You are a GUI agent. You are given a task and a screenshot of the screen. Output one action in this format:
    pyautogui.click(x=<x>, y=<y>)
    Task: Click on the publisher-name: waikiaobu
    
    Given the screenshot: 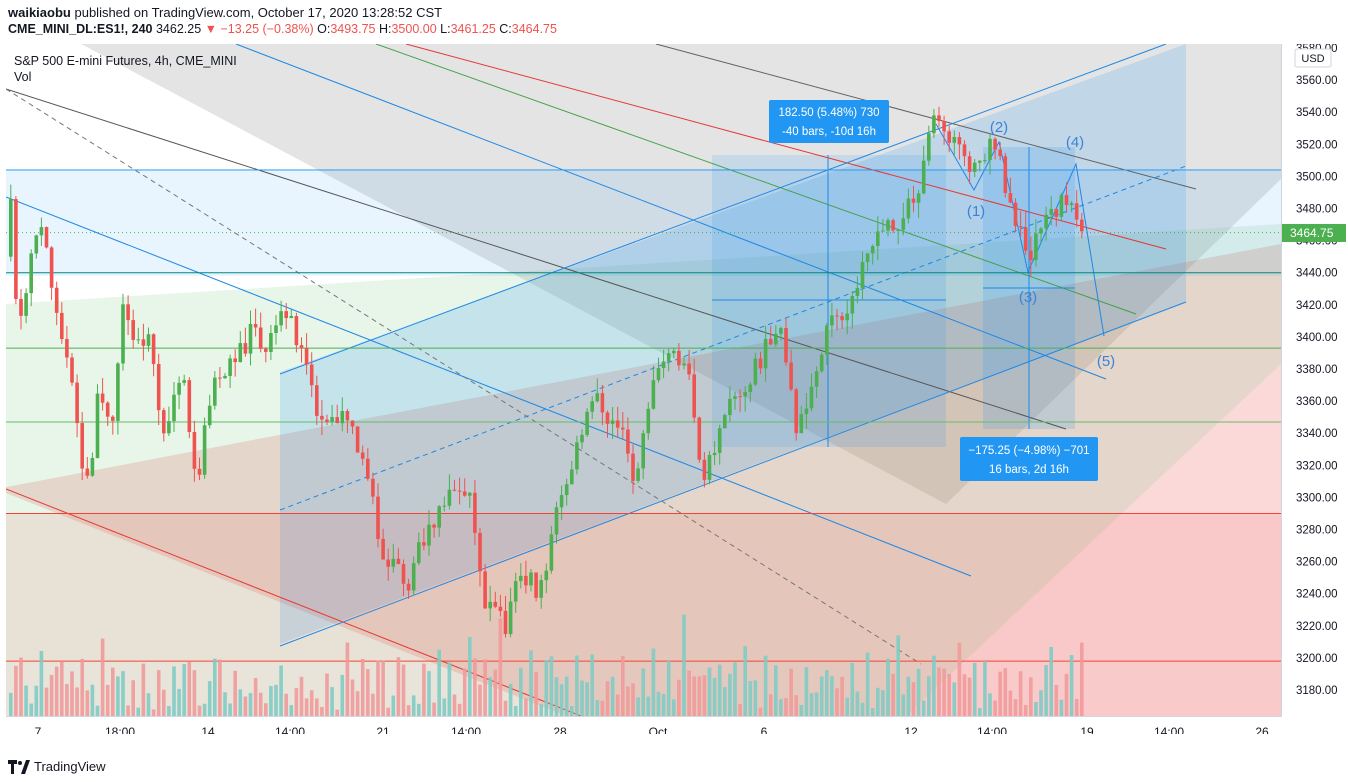 What is the action you would take?
    pyautogui.click(x=39, y=12)
    